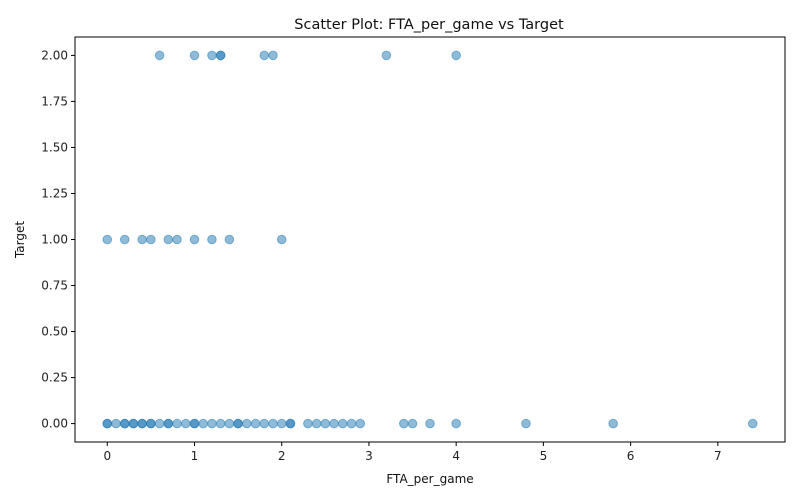 The height and width of the screenshot is (500, 800). I want to click on chart-title: Scatter Plot: FTA_per_game vs Target, so click(429, 25).